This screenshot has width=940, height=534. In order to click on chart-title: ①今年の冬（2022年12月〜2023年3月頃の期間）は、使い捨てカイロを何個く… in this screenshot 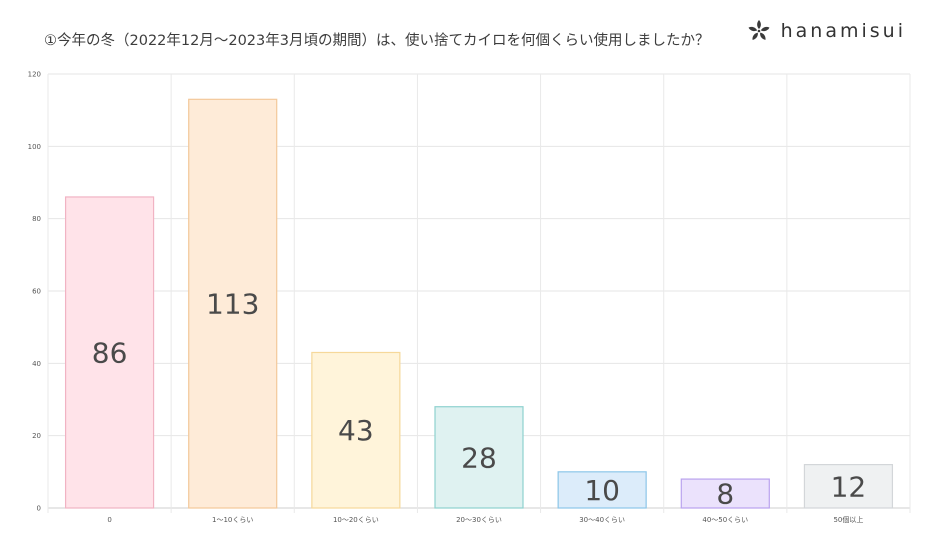, I will do `click(377, 41)`.